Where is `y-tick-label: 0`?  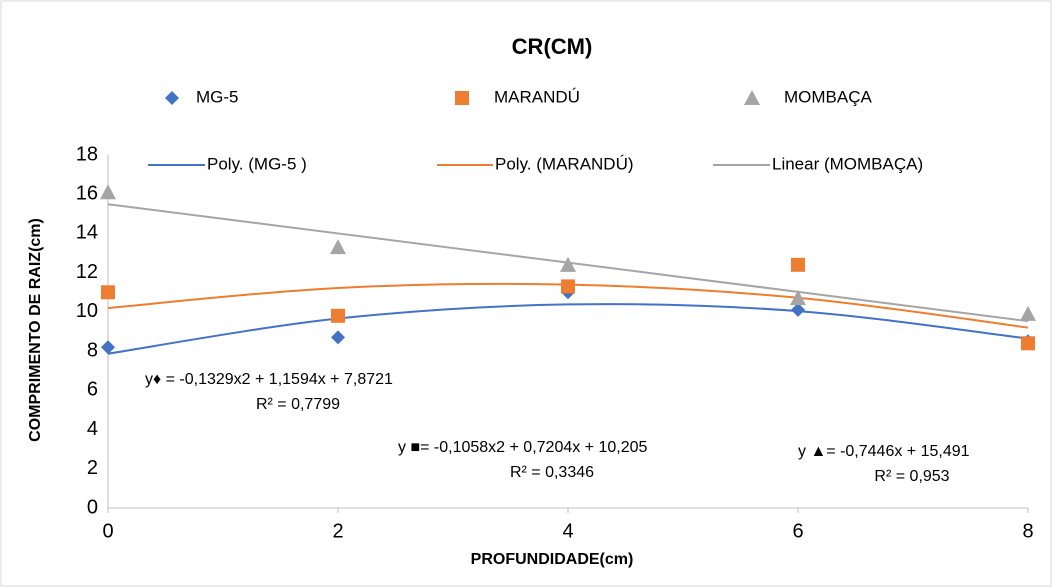
y-tick-label: 0 is located at coordinates (92, 507).